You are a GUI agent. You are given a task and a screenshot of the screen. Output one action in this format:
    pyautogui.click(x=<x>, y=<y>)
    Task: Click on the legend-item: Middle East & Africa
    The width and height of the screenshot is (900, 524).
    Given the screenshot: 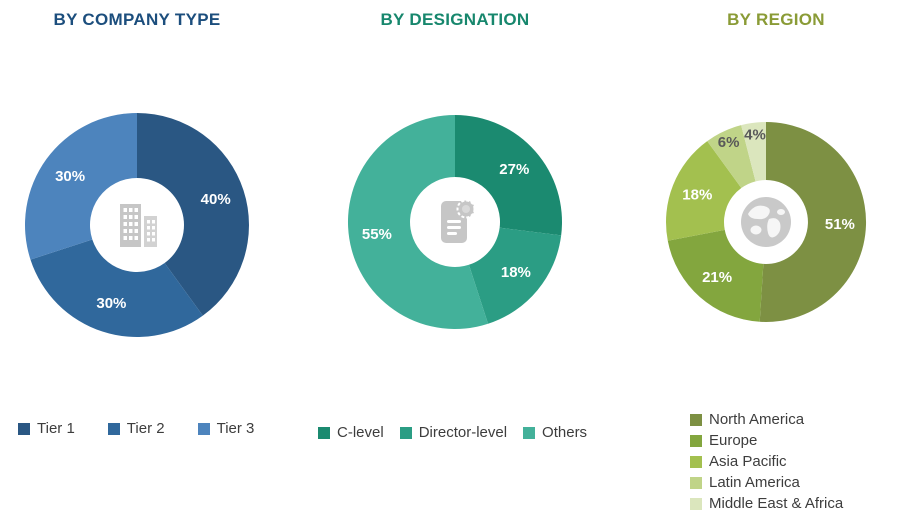 What is the action you would take?
    pyautogui.click(x=766, y=503)
    